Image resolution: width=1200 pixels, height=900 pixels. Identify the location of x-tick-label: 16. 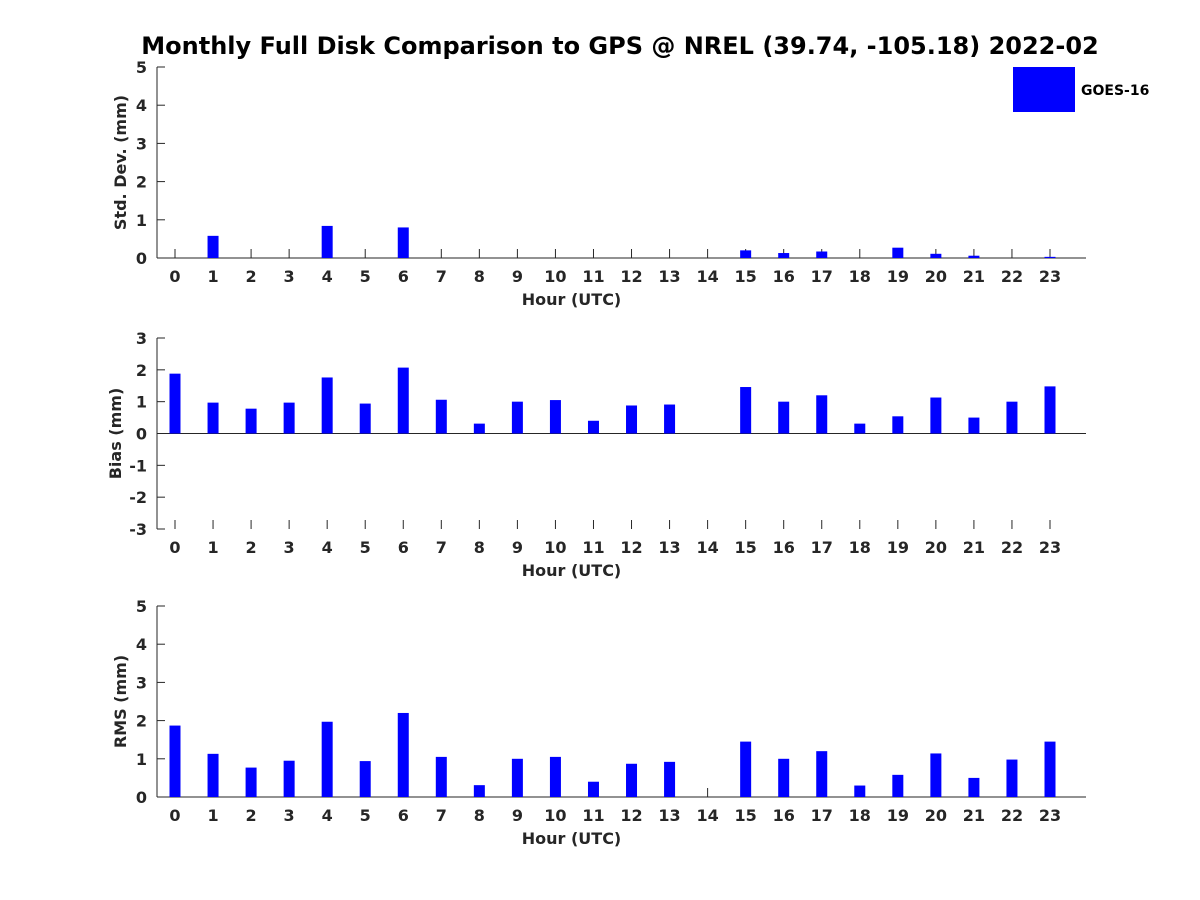
(784, 276).